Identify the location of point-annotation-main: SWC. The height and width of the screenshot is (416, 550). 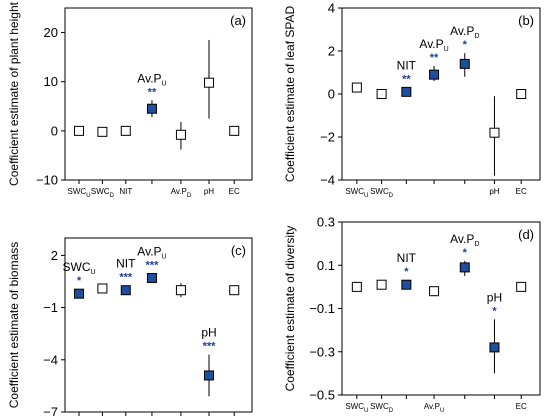
(76, 267).